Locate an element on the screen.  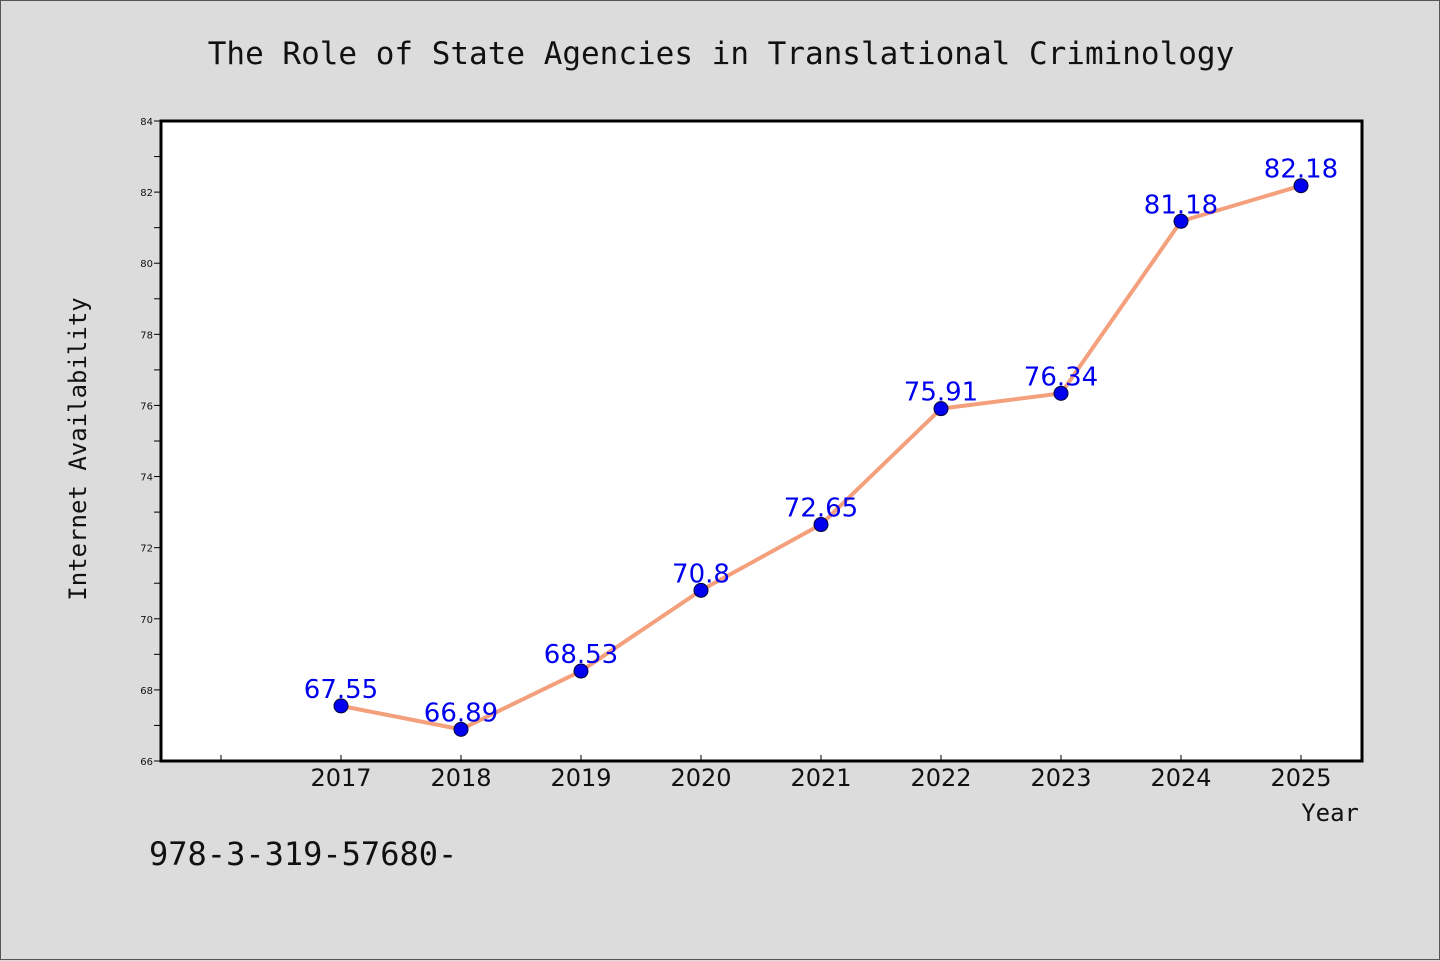
y-tick-label: 74 is located at coordinates (146, 478).